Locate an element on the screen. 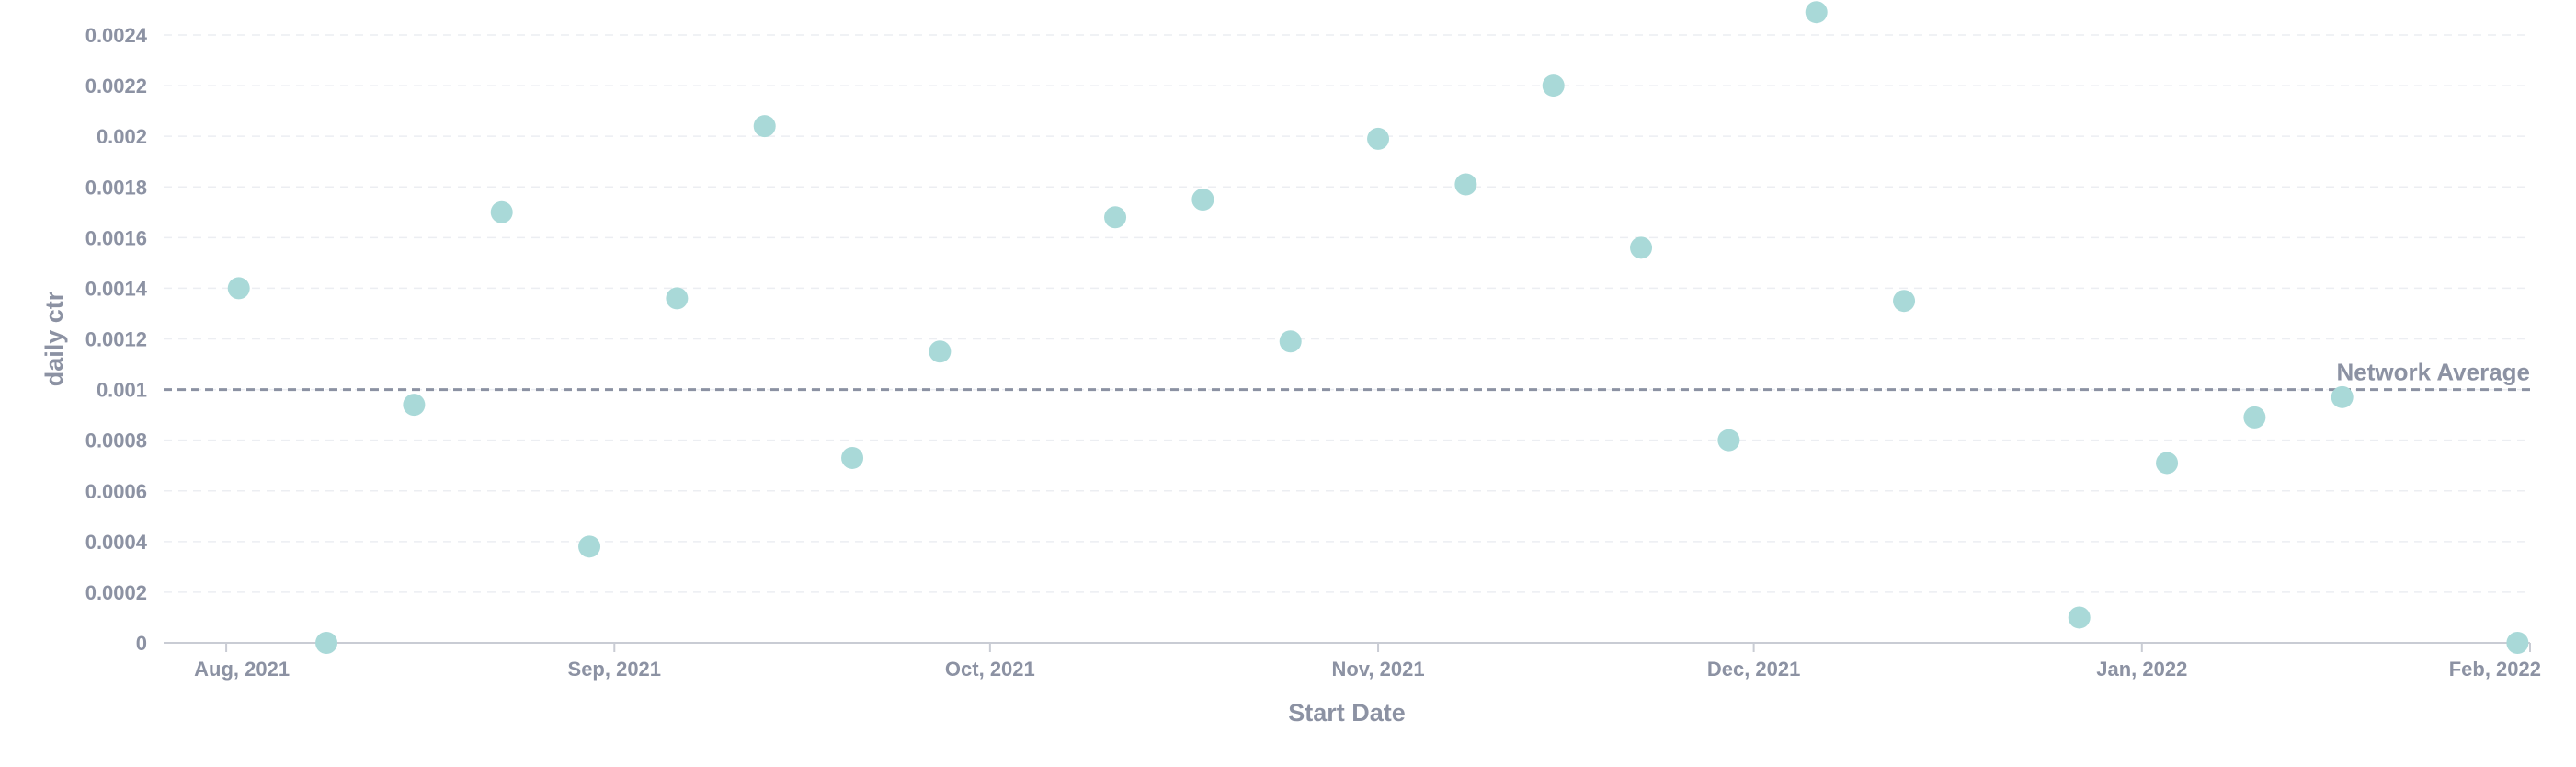  x-tick-label: Sep, 2021 is located at coordinates (615, 669).